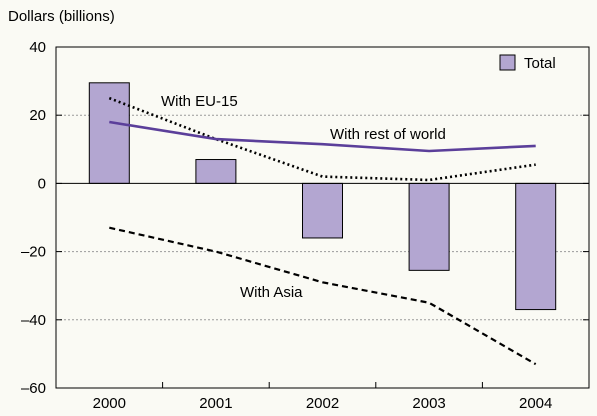 The image size is (597, 416). What do you see at coordinates (37, 115) in the screenshot?
I see `y-tick-label: 20` at bounding box center [37, 115].